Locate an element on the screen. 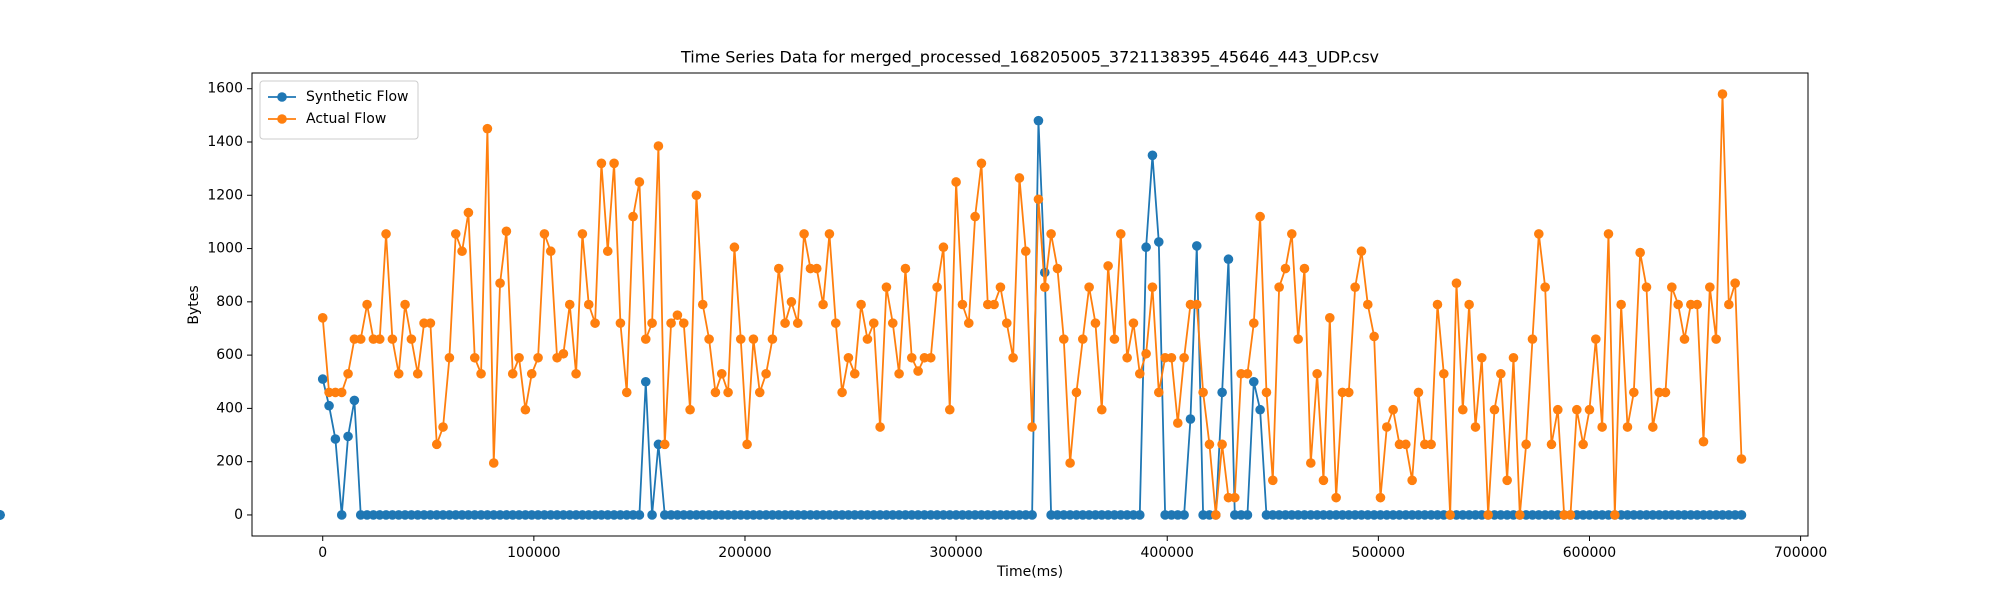 This screenshot has height=600, width=2000. x-axis-label: Time(ms) is located at coordinates (1029, 572).